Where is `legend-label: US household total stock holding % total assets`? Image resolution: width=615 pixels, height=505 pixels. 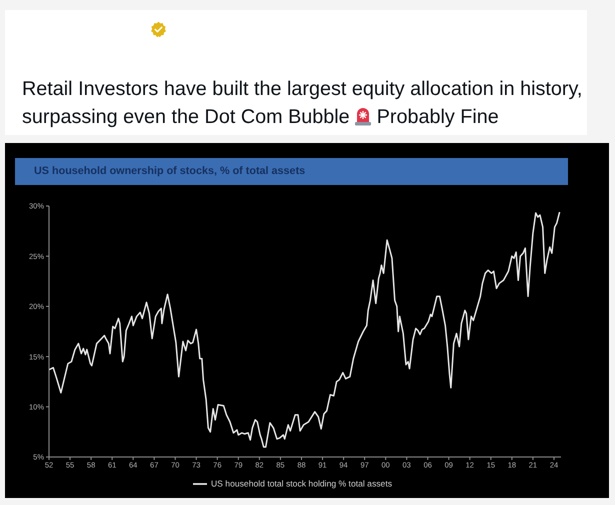
legend-label: US household total stock holding % total assets is located at coordinates (301, 483).